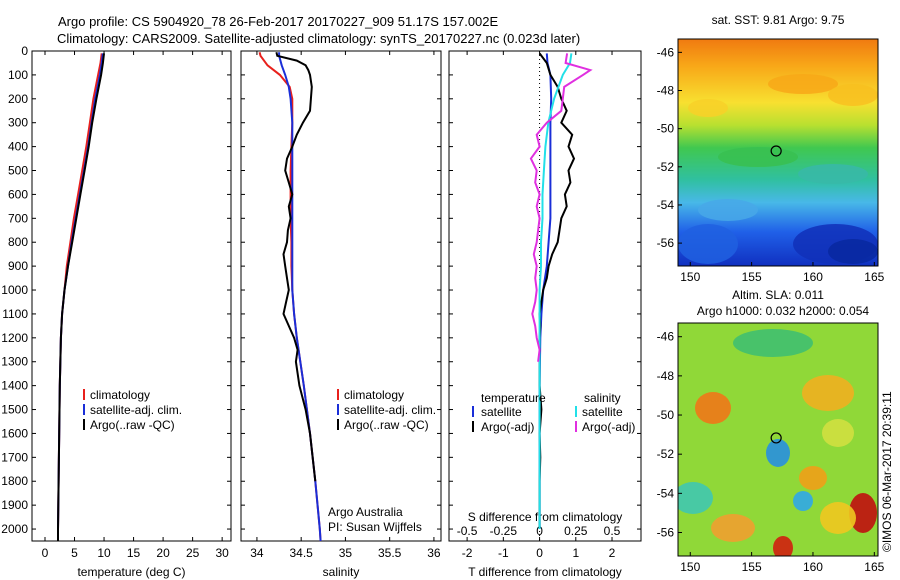 The height and width of the screenshot is (580, 900). I want to click on y-tick-label: 0, so click(24, 51).